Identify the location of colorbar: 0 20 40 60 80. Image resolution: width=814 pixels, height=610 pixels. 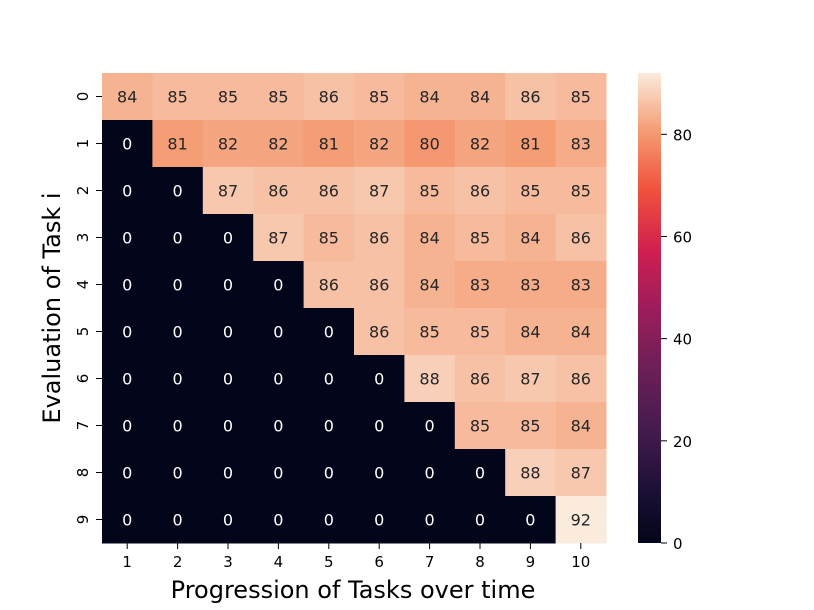
(665, 313).